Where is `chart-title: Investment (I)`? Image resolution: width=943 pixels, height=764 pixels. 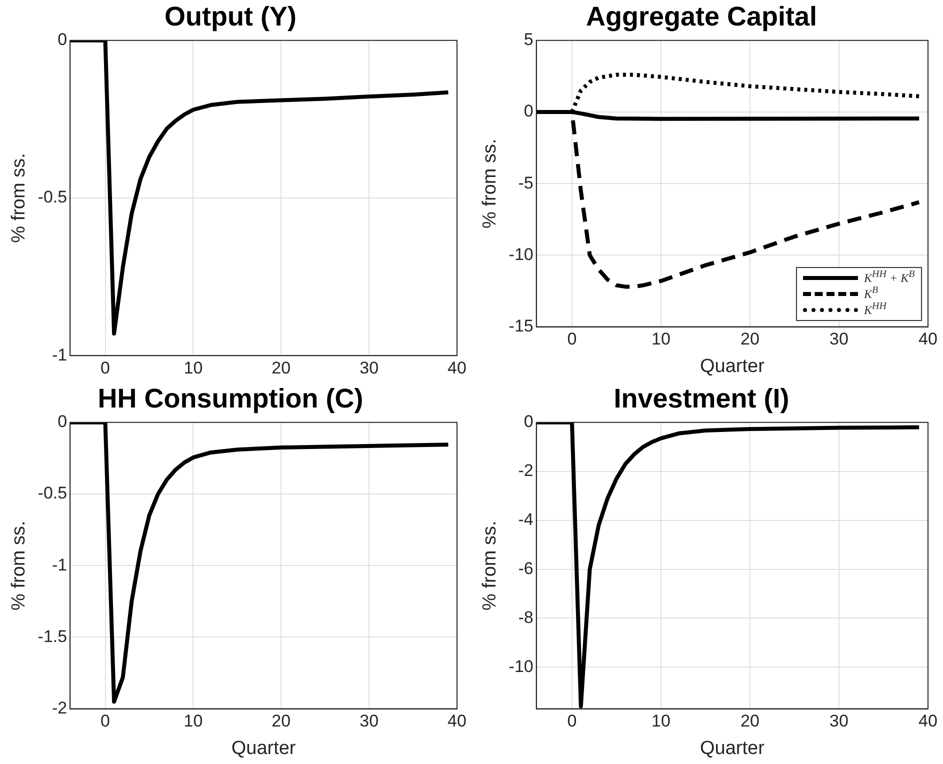 chart-title: Investment (I) is located at coordinates (702, 399).